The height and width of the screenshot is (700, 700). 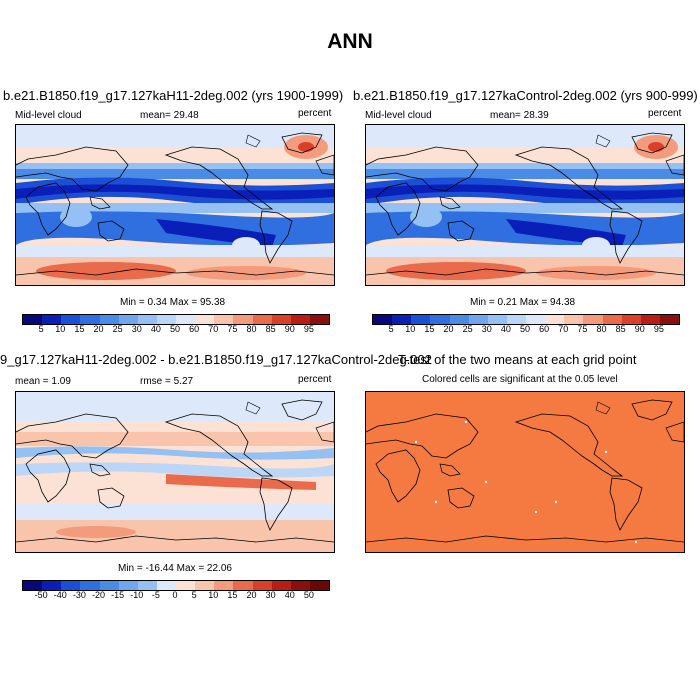 What do you see at coordinates (175, 205) in the screenshot?
I see `panel1-map` at bounding box center [175, 205].